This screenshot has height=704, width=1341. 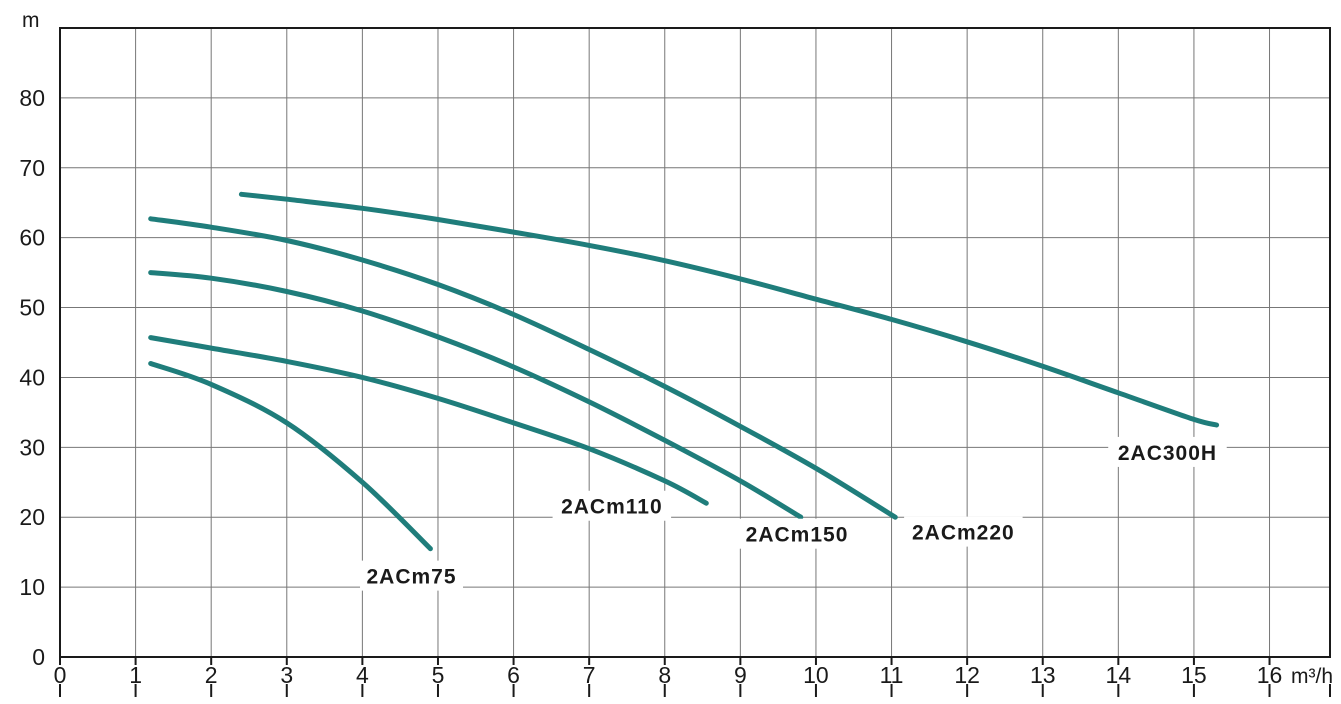 What do you see at coordinates (211, 675) in the screenshot?
I see `x-tick-label: 2` at bounding box center [211, 675].